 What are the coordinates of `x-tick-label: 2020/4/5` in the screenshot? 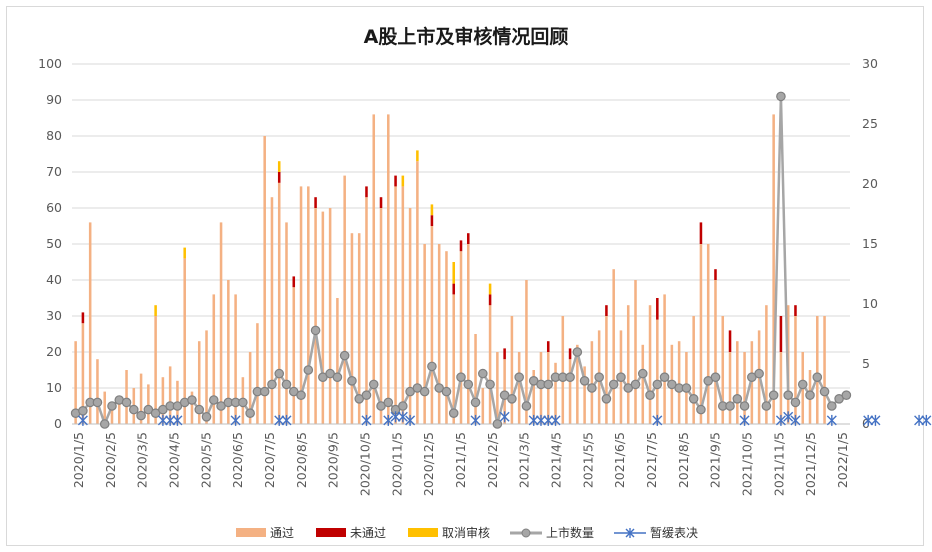 It's located at (174, 460).